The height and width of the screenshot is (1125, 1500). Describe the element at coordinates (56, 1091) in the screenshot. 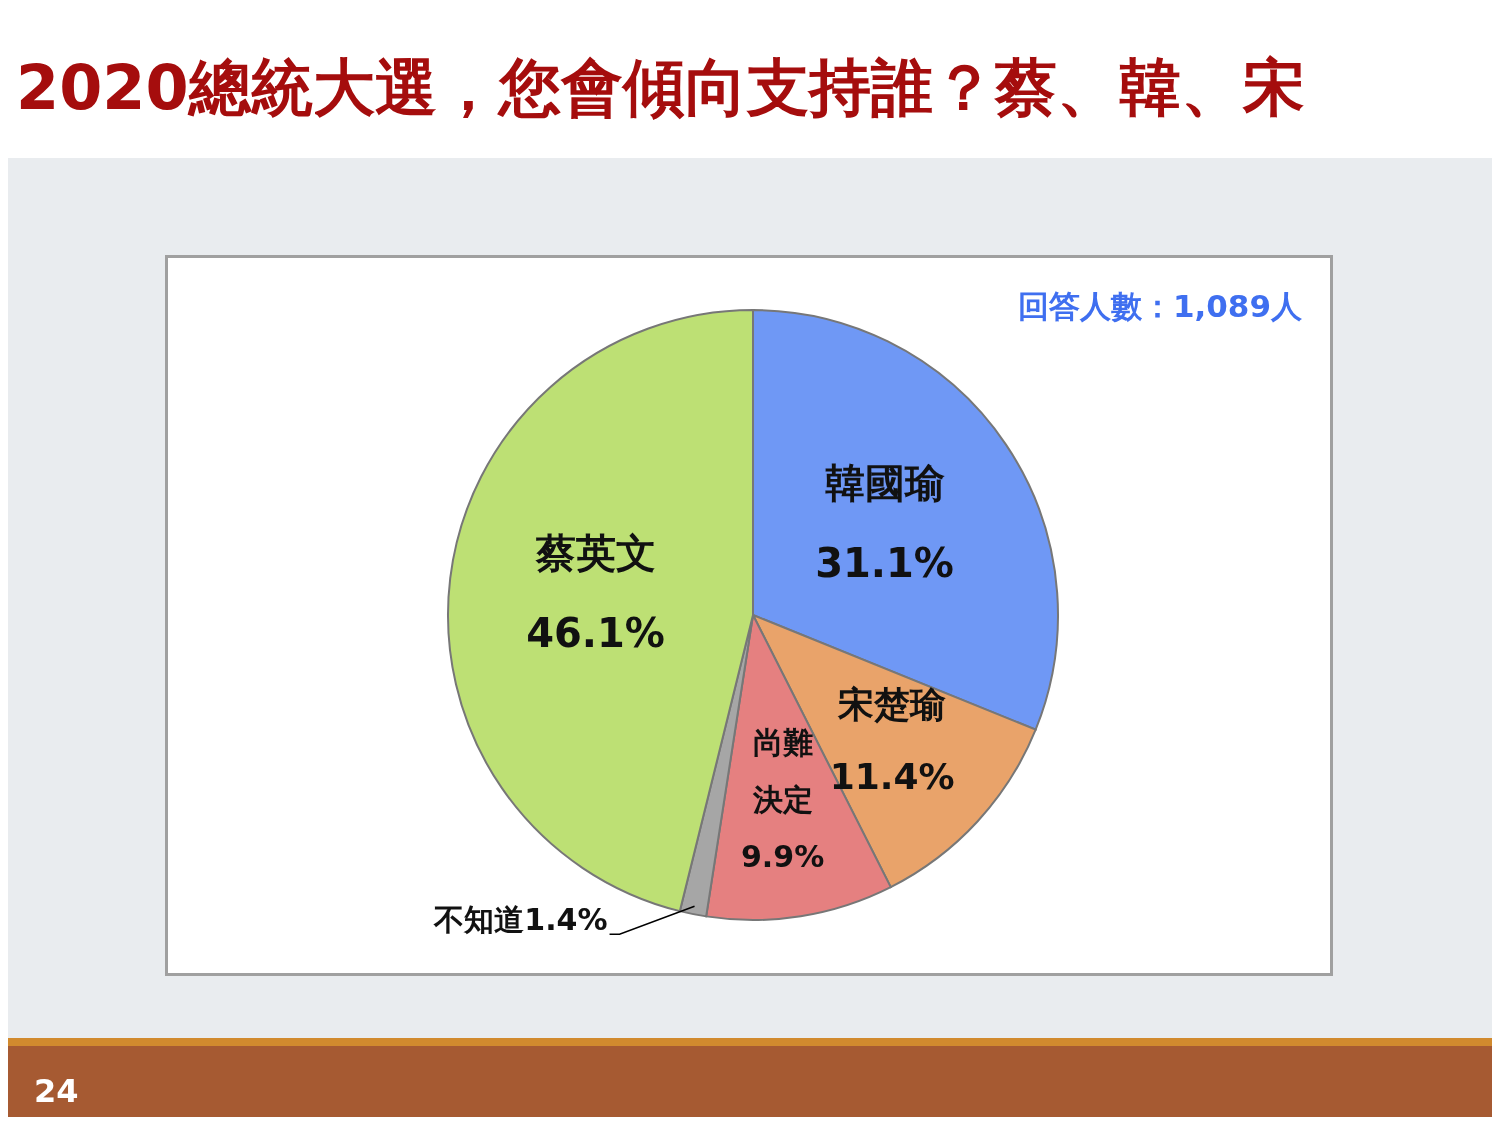

I see `text: 24` at that location.